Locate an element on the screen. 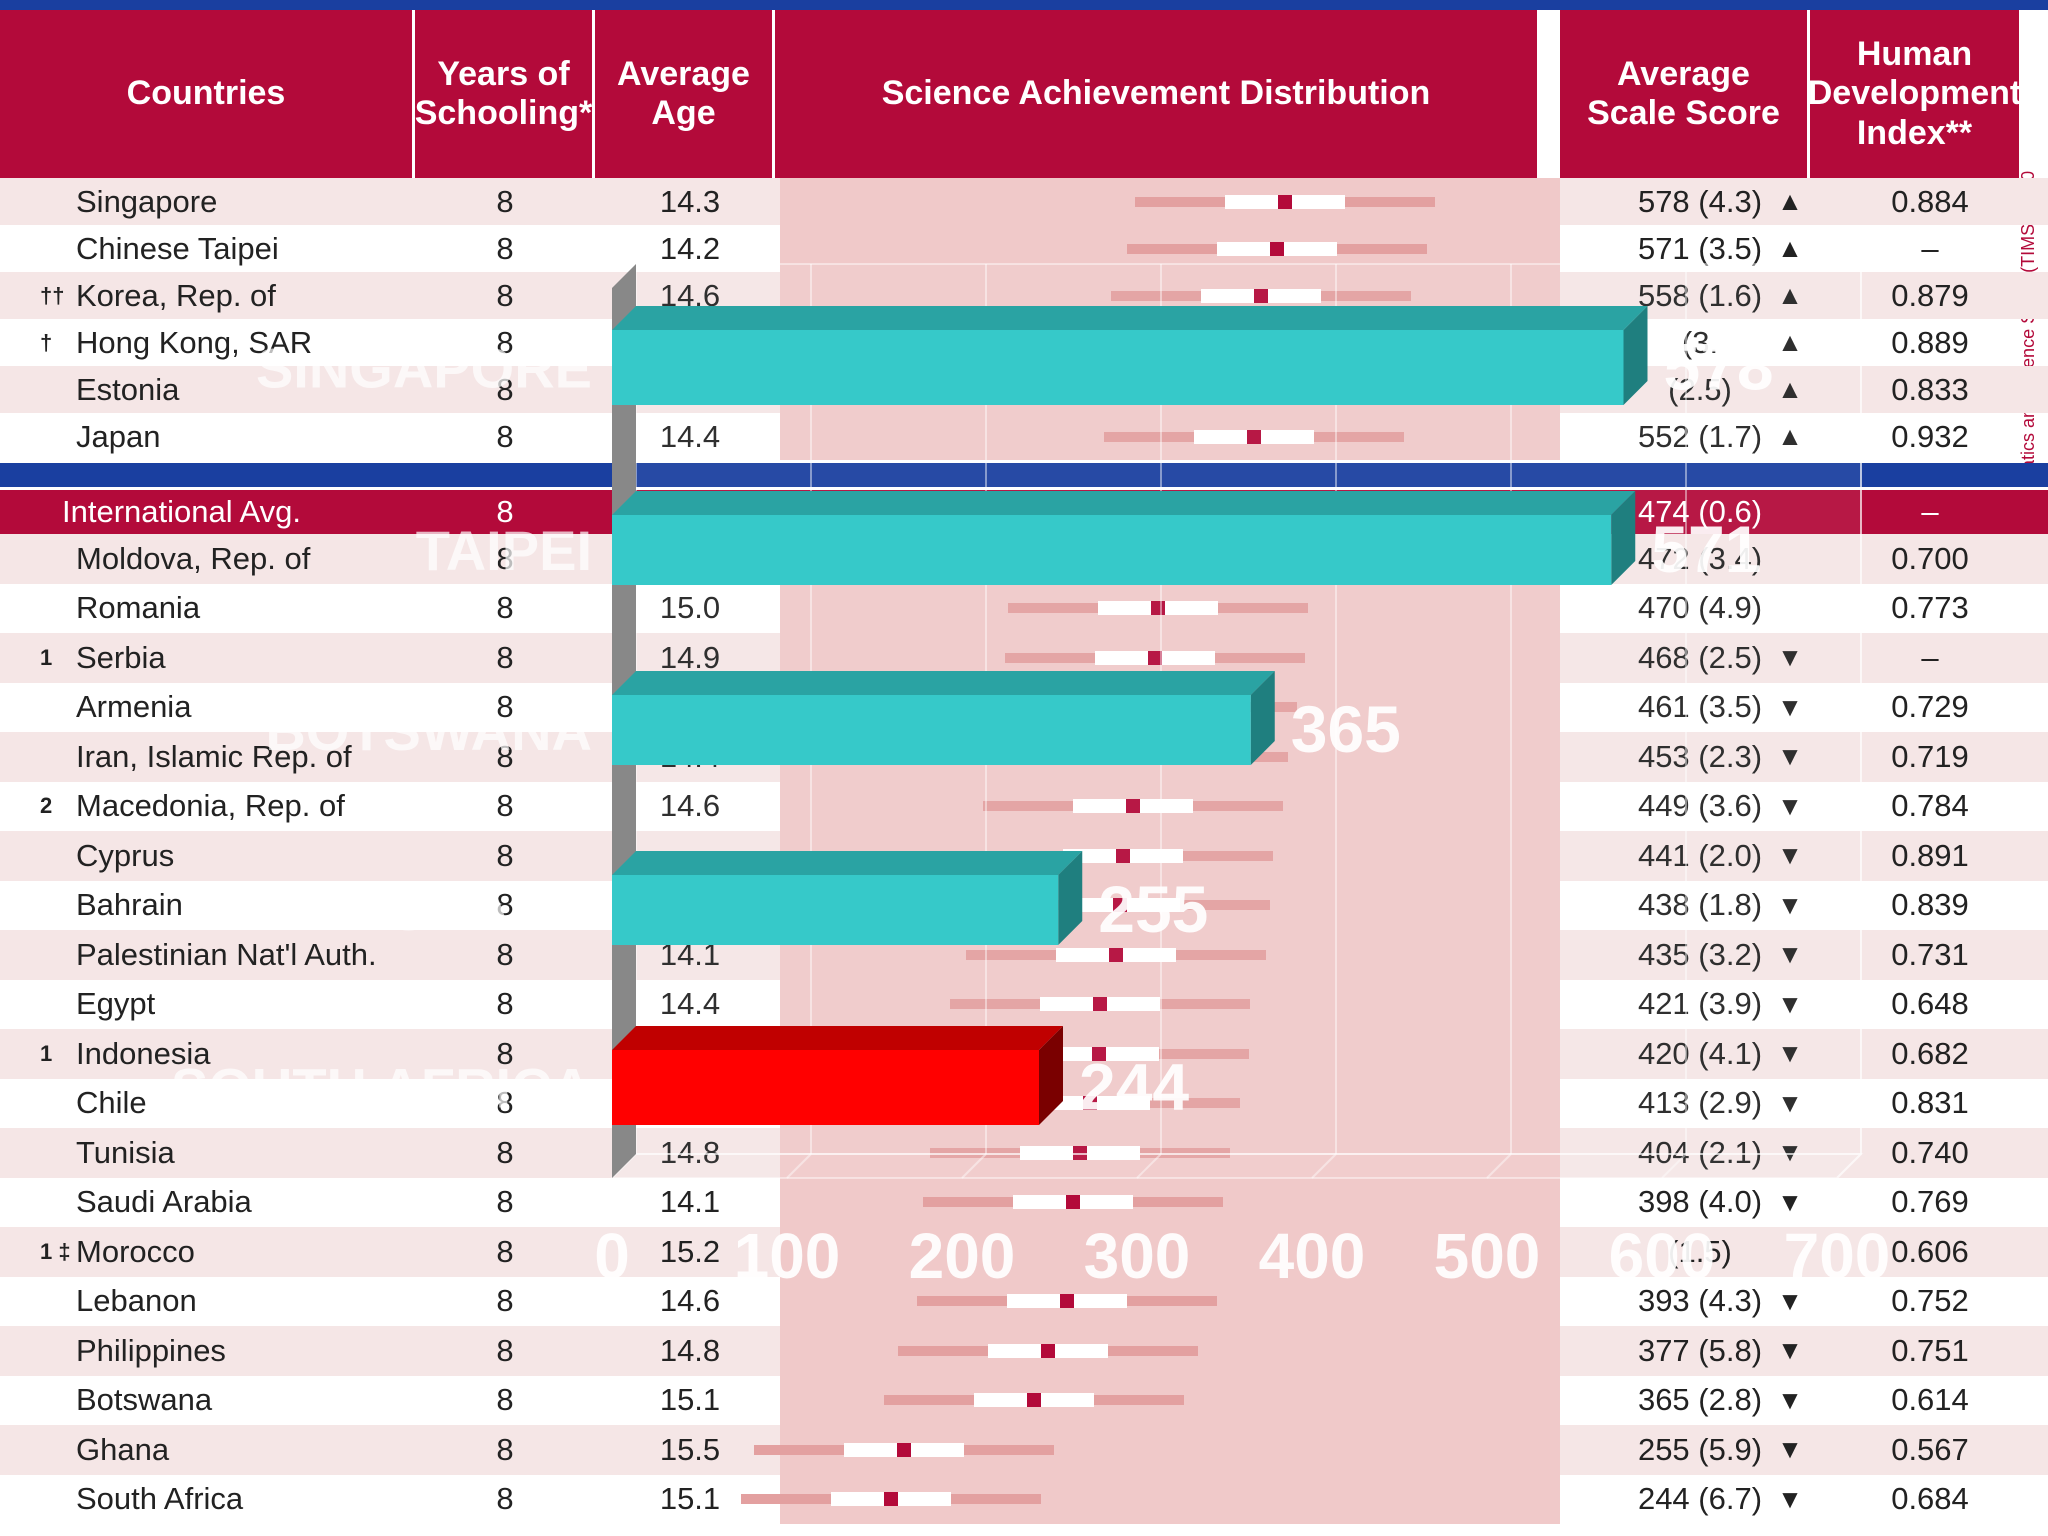  table-row: Egypt 8 14.4 421 (3.9) ▼ 0.648 is located at coordinates (1024, 1004).